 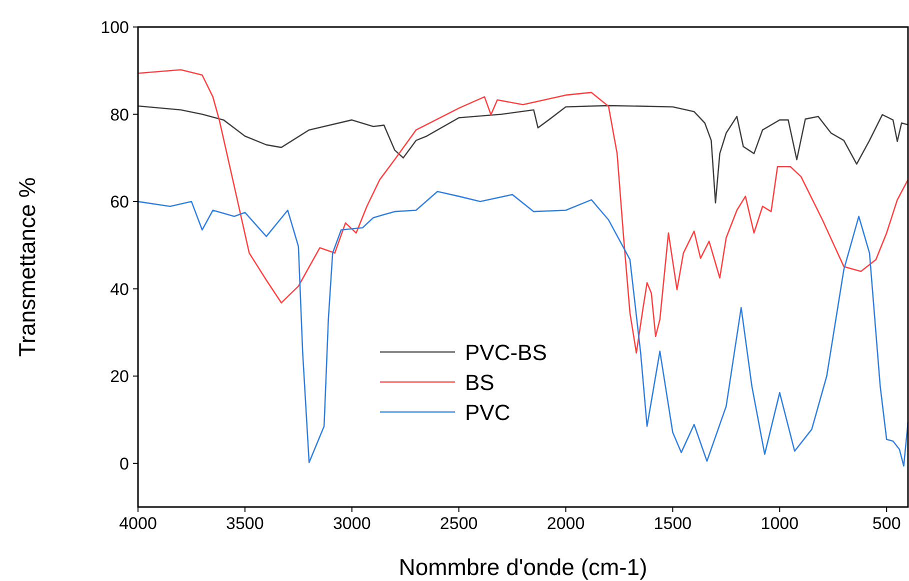 What do you see at coordinates (351, 523) in the screenshot?
I see `x-tick-label: 3000` at bounding box center [351, 523].